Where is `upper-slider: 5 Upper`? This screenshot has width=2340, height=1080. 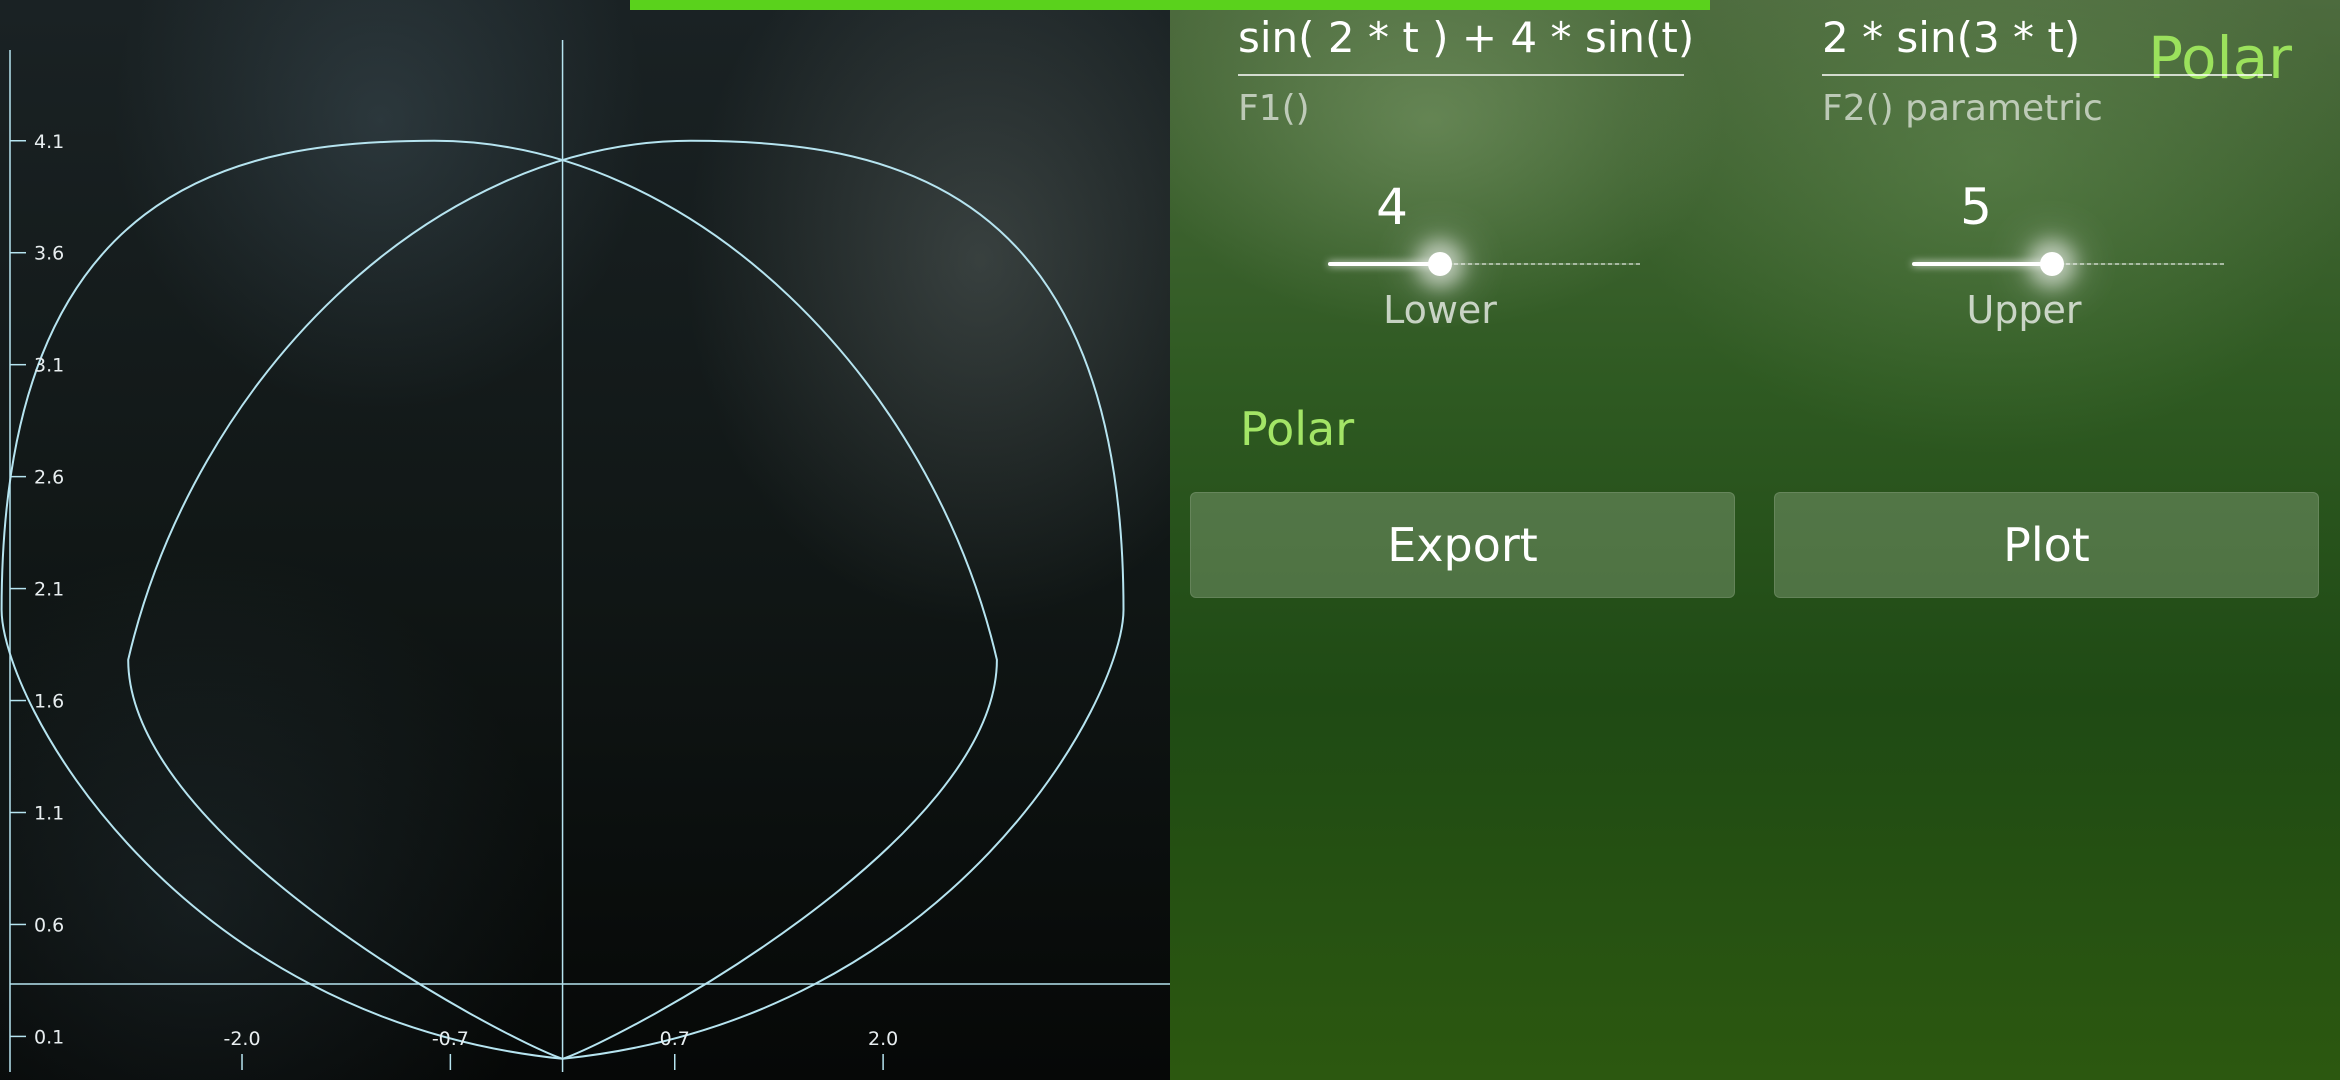
upper-slider: 5 Upper is located at coordinates (2072, 263).